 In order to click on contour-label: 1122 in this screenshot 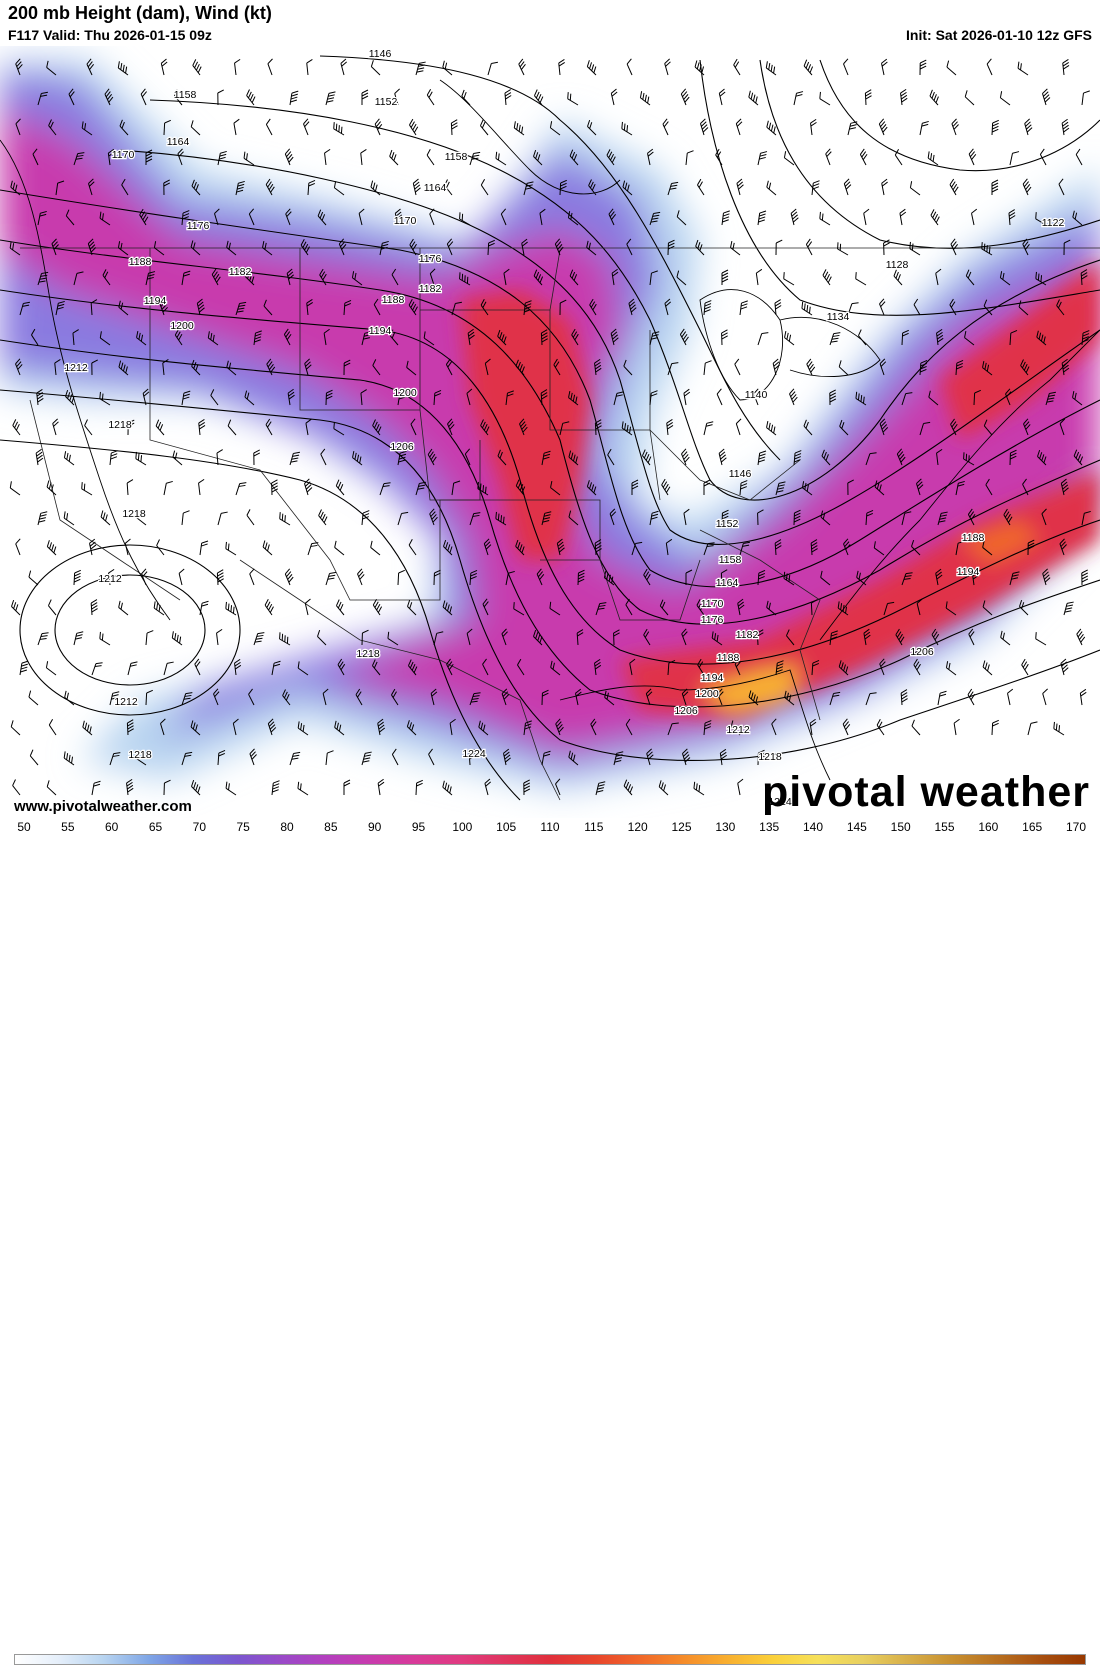, I will do `click(1053, 223)`.